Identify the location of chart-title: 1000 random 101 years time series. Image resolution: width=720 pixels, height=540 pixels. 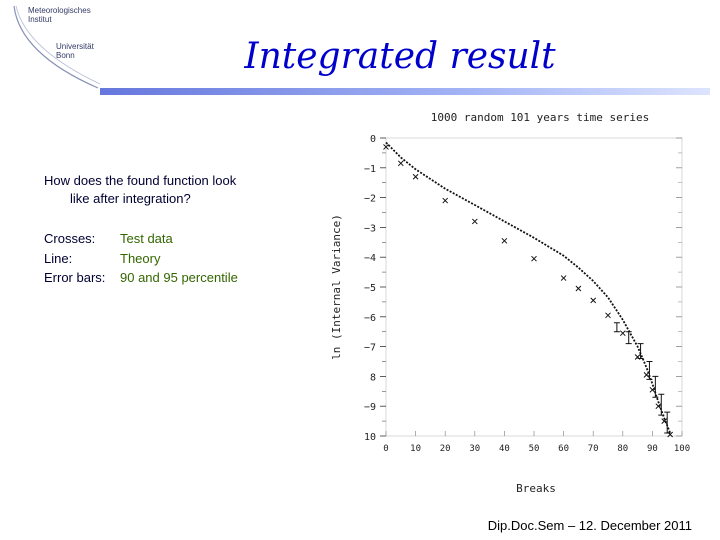
(540, 117).